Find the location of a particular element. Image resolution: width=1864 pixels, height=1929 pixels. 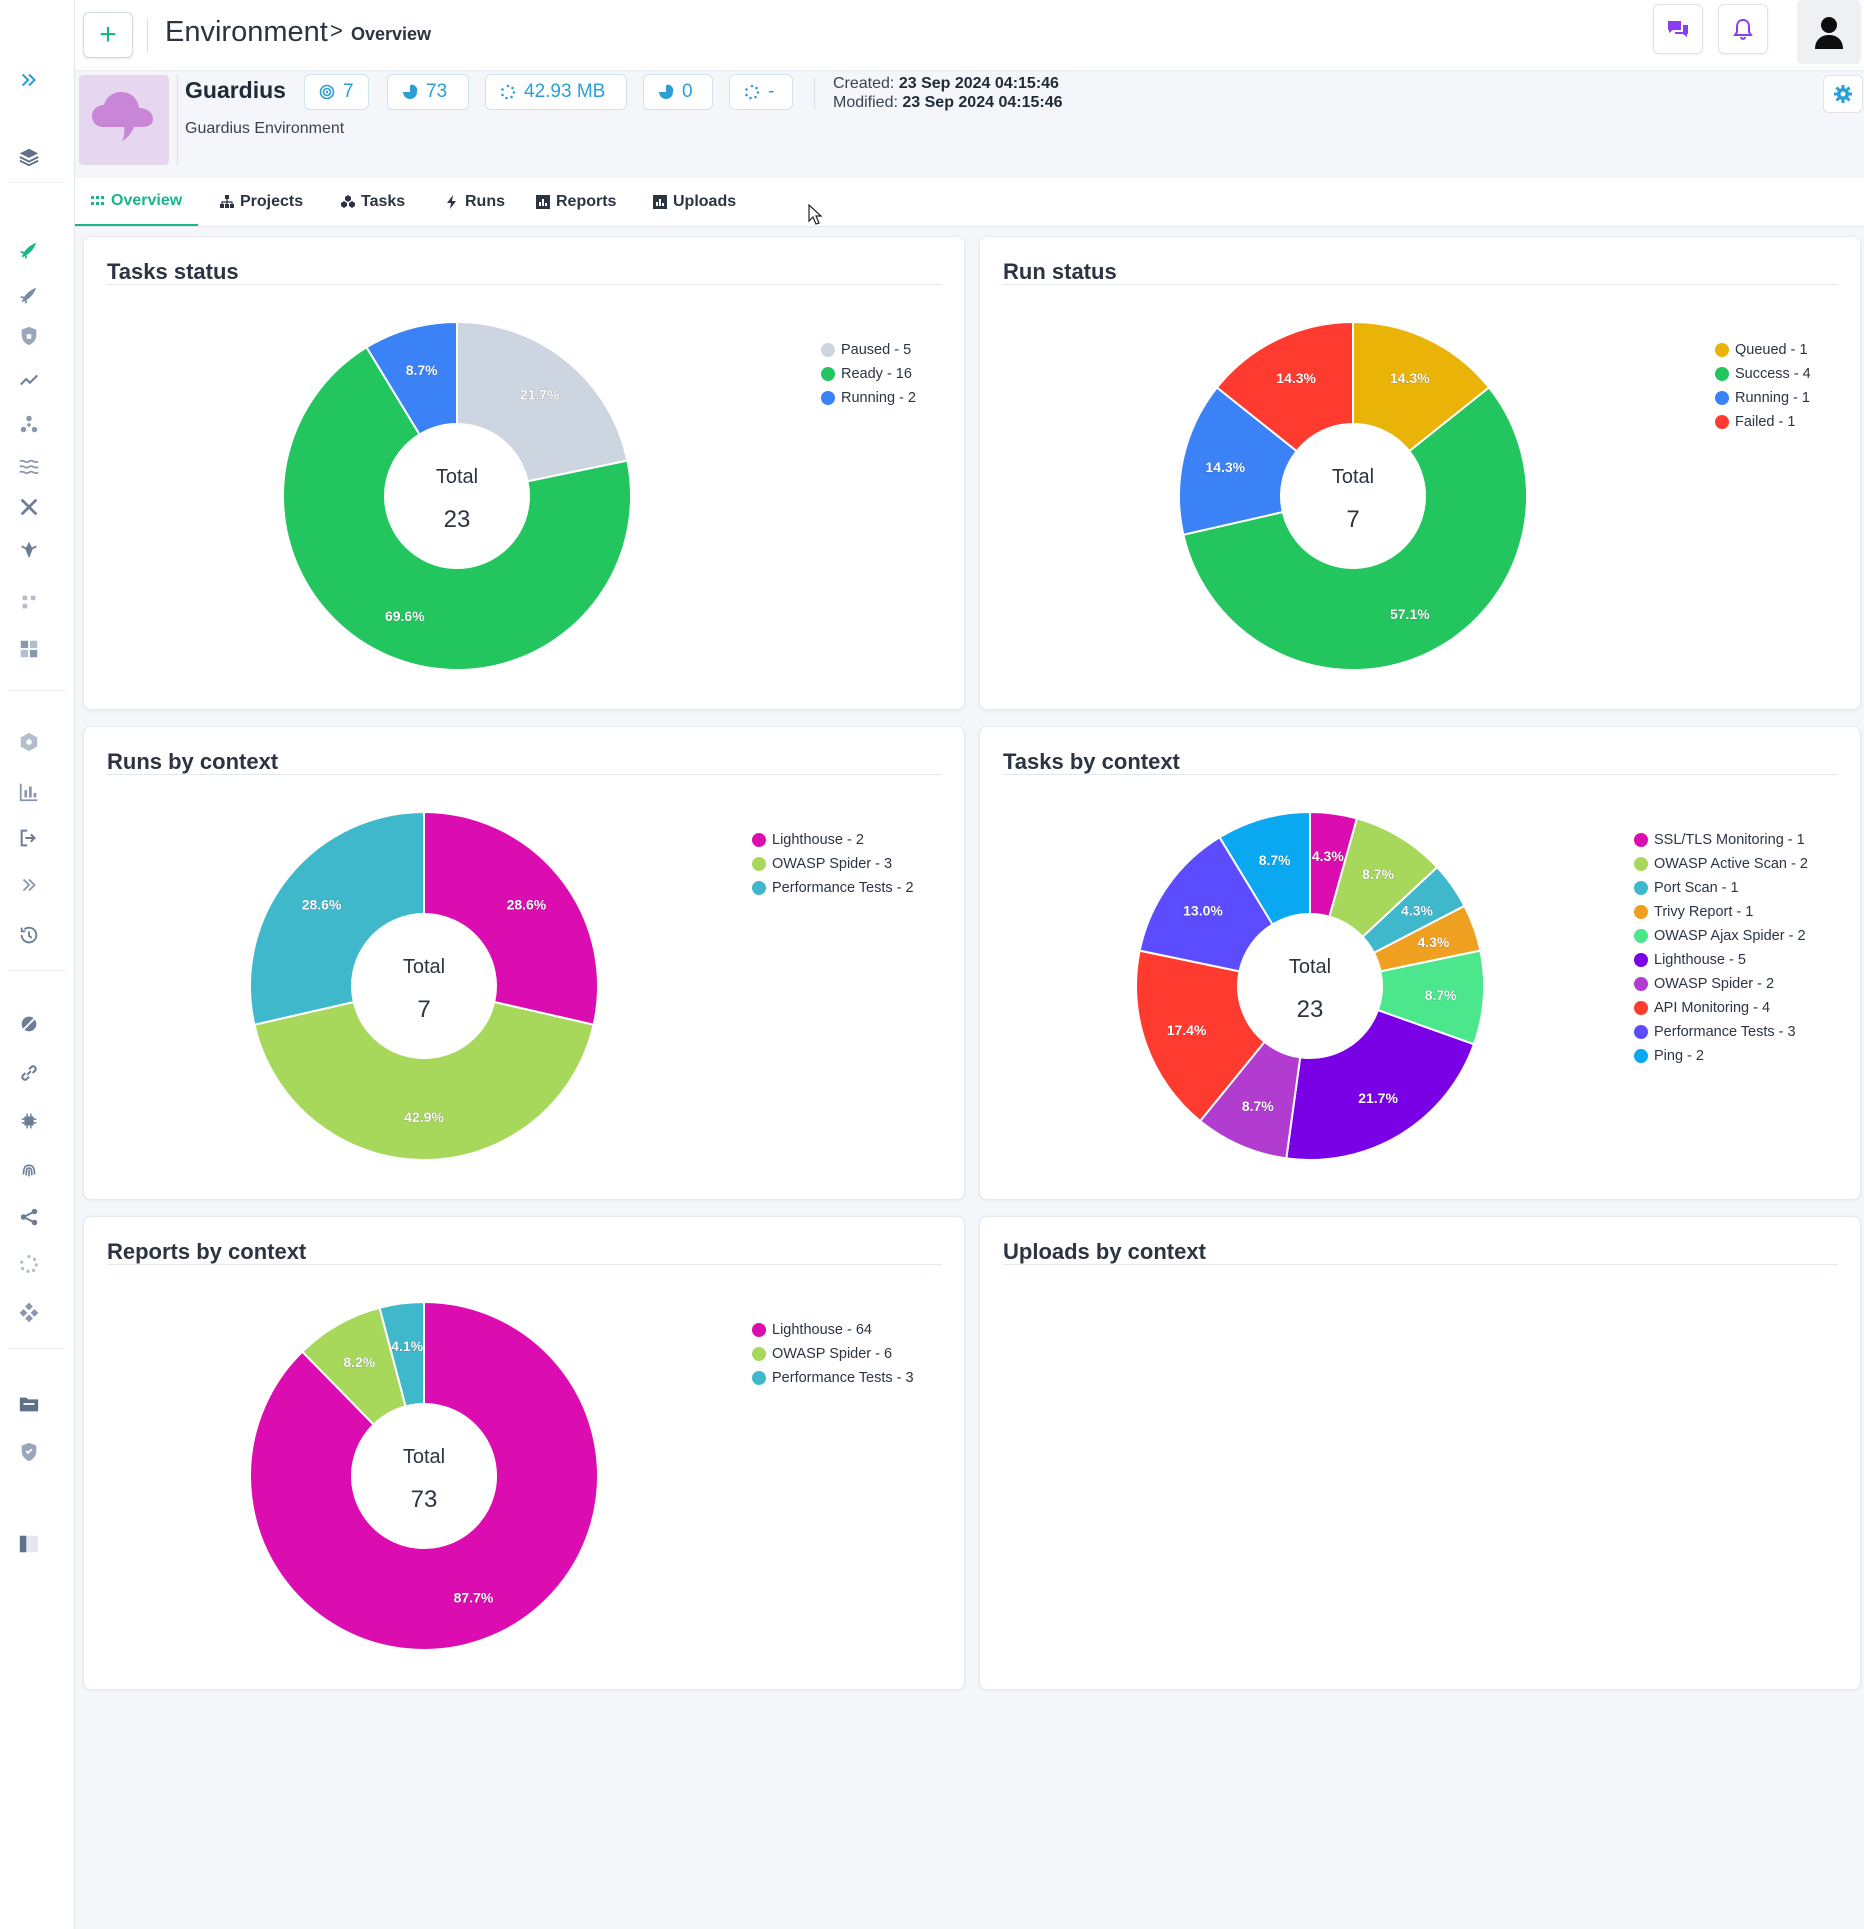

slice-percent-label: 57.1% is located at coordinates (1410, 614).